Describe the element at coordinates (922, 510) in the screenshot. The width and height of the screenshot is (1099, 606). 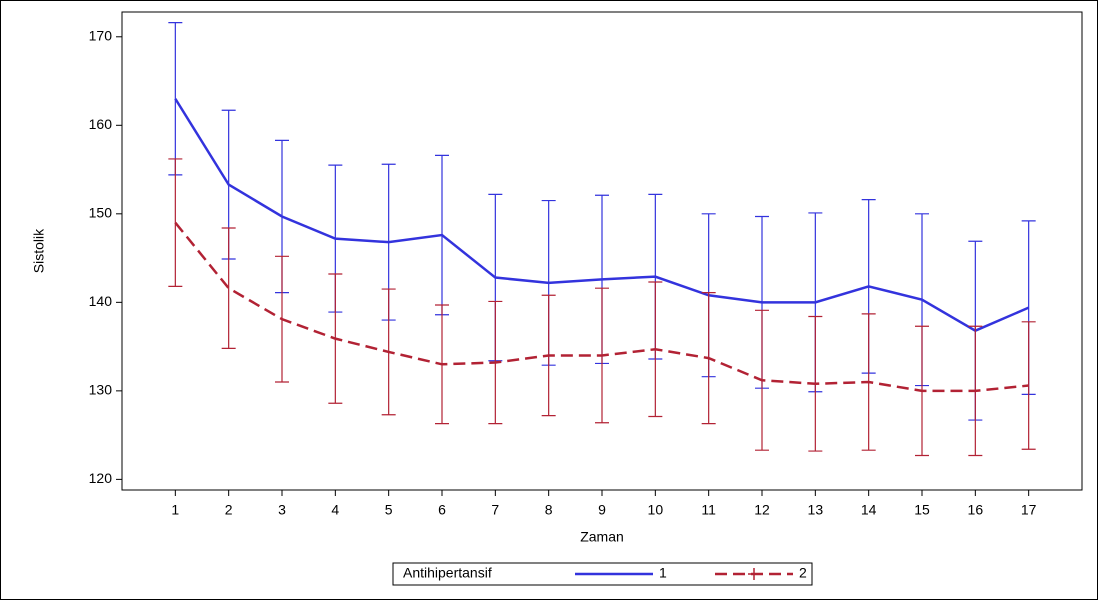
I see `x-tick-label: 15` at that location.